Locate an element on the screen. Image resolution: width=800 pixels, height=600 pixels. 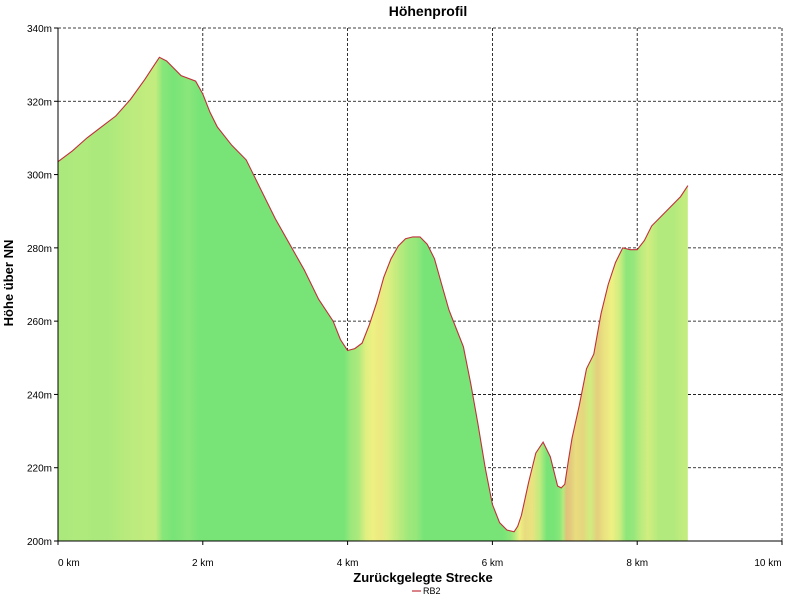
x-tick-label: 4 km is located at coordinates (348, 563).